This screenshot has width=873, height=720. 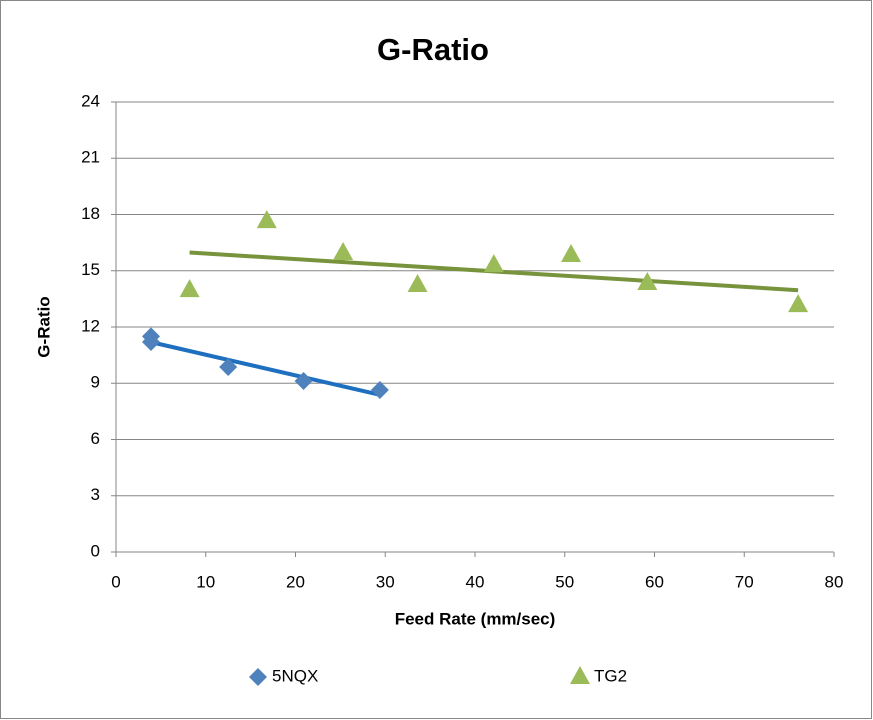 I want to click on x-tick-label: 10, so click(x=205, y=581).